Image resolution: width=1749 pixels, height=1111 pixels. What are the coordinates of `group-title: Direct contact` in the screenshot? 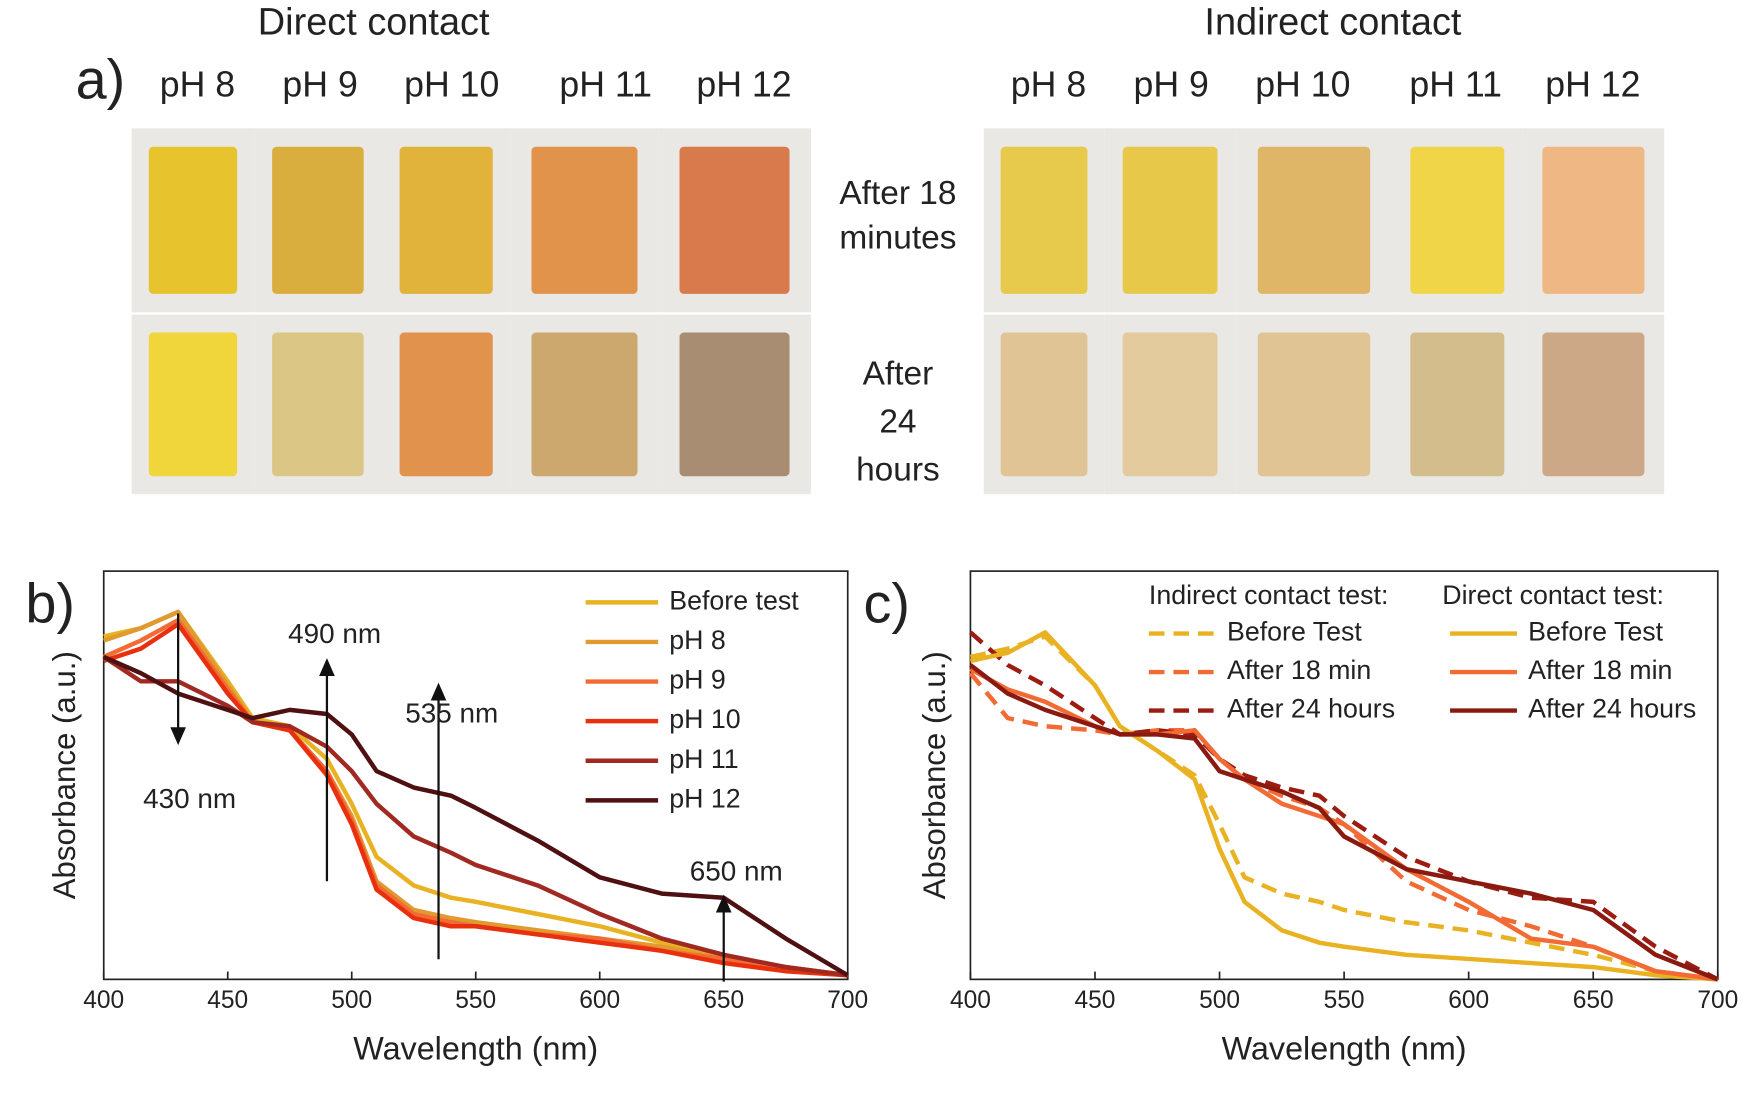 It's located at (374, 23).